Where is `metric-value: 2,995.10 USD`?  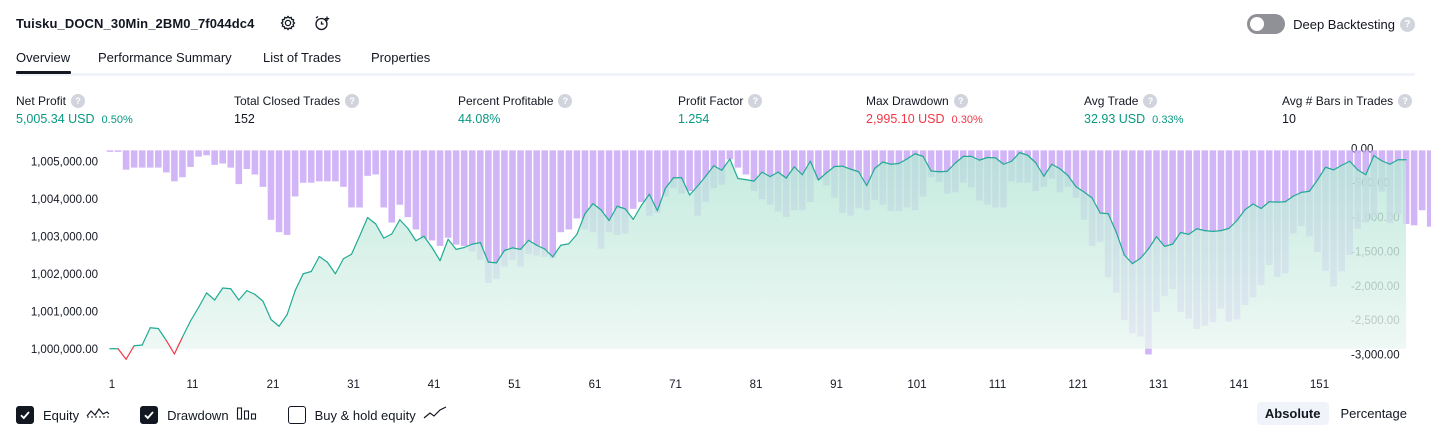 metric-value: 2,995.10 USD is located at coordinates (905, 119).